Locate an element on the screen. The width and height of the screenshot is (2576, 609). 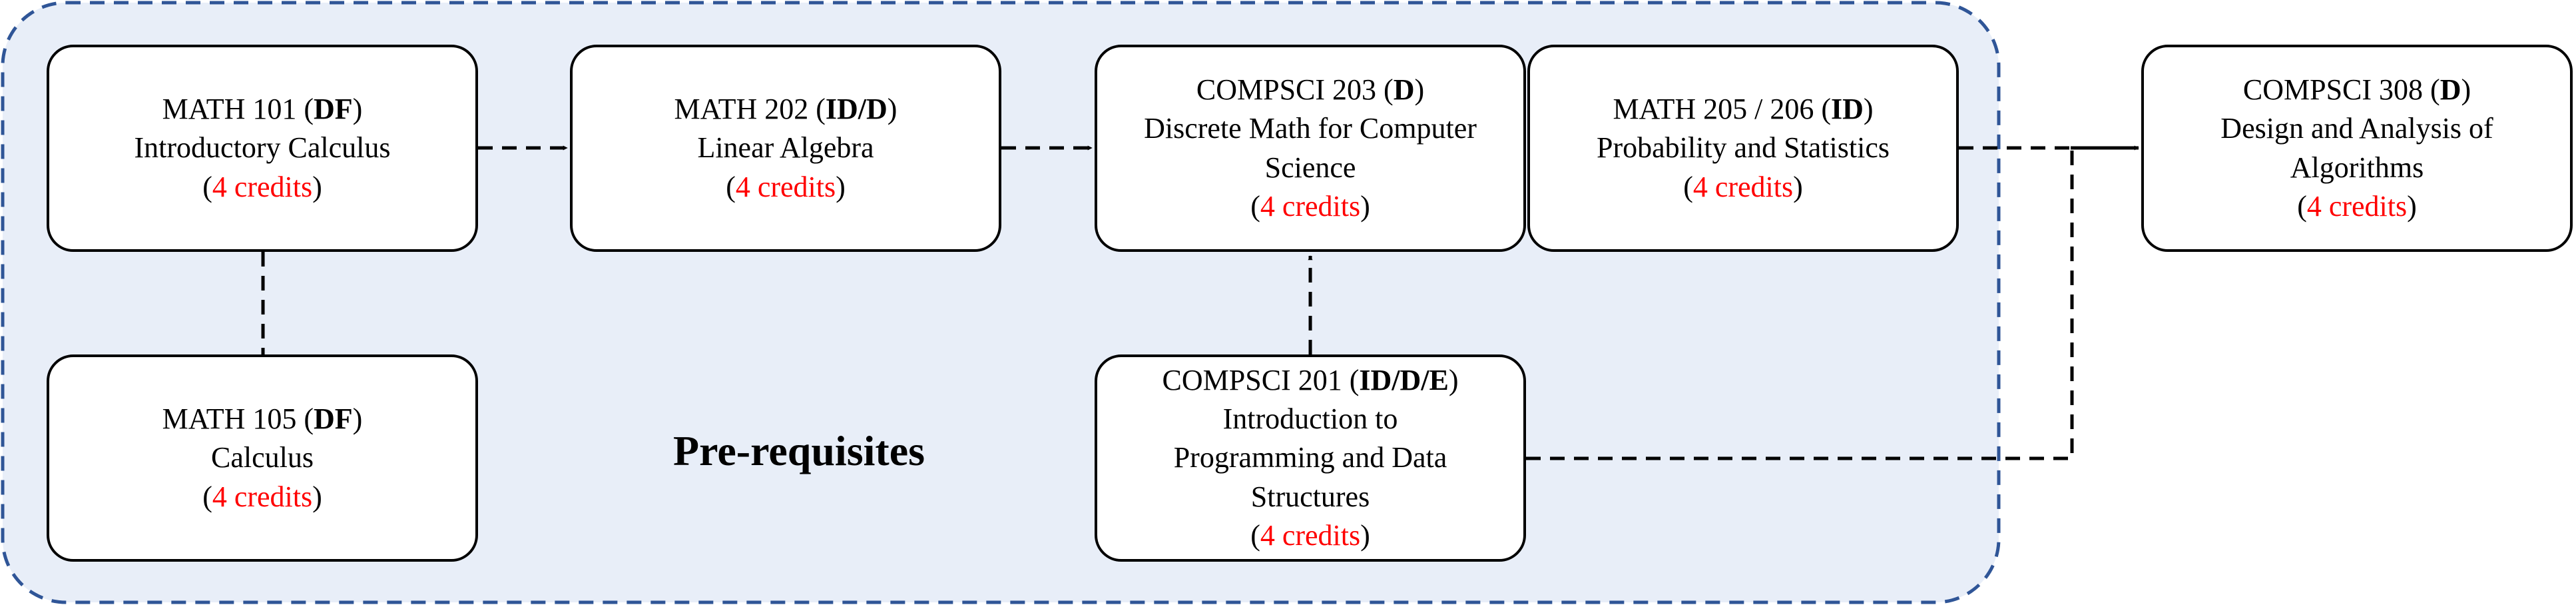
course-title-line: Discrete Math for Computer is located at coordinates (1311, 128).